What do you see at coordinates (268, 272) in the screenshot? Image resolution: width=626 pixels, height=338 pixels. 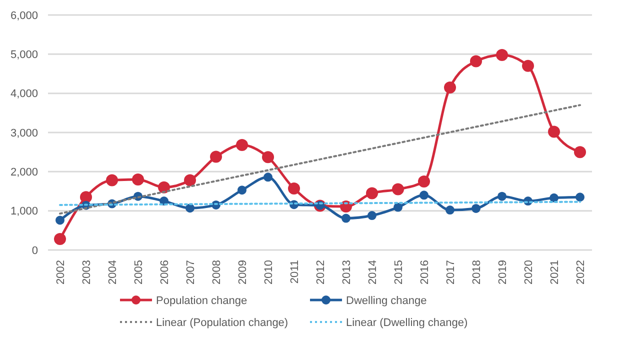 I see `x-tick-label: 2010` at bounding box center [268, 272].